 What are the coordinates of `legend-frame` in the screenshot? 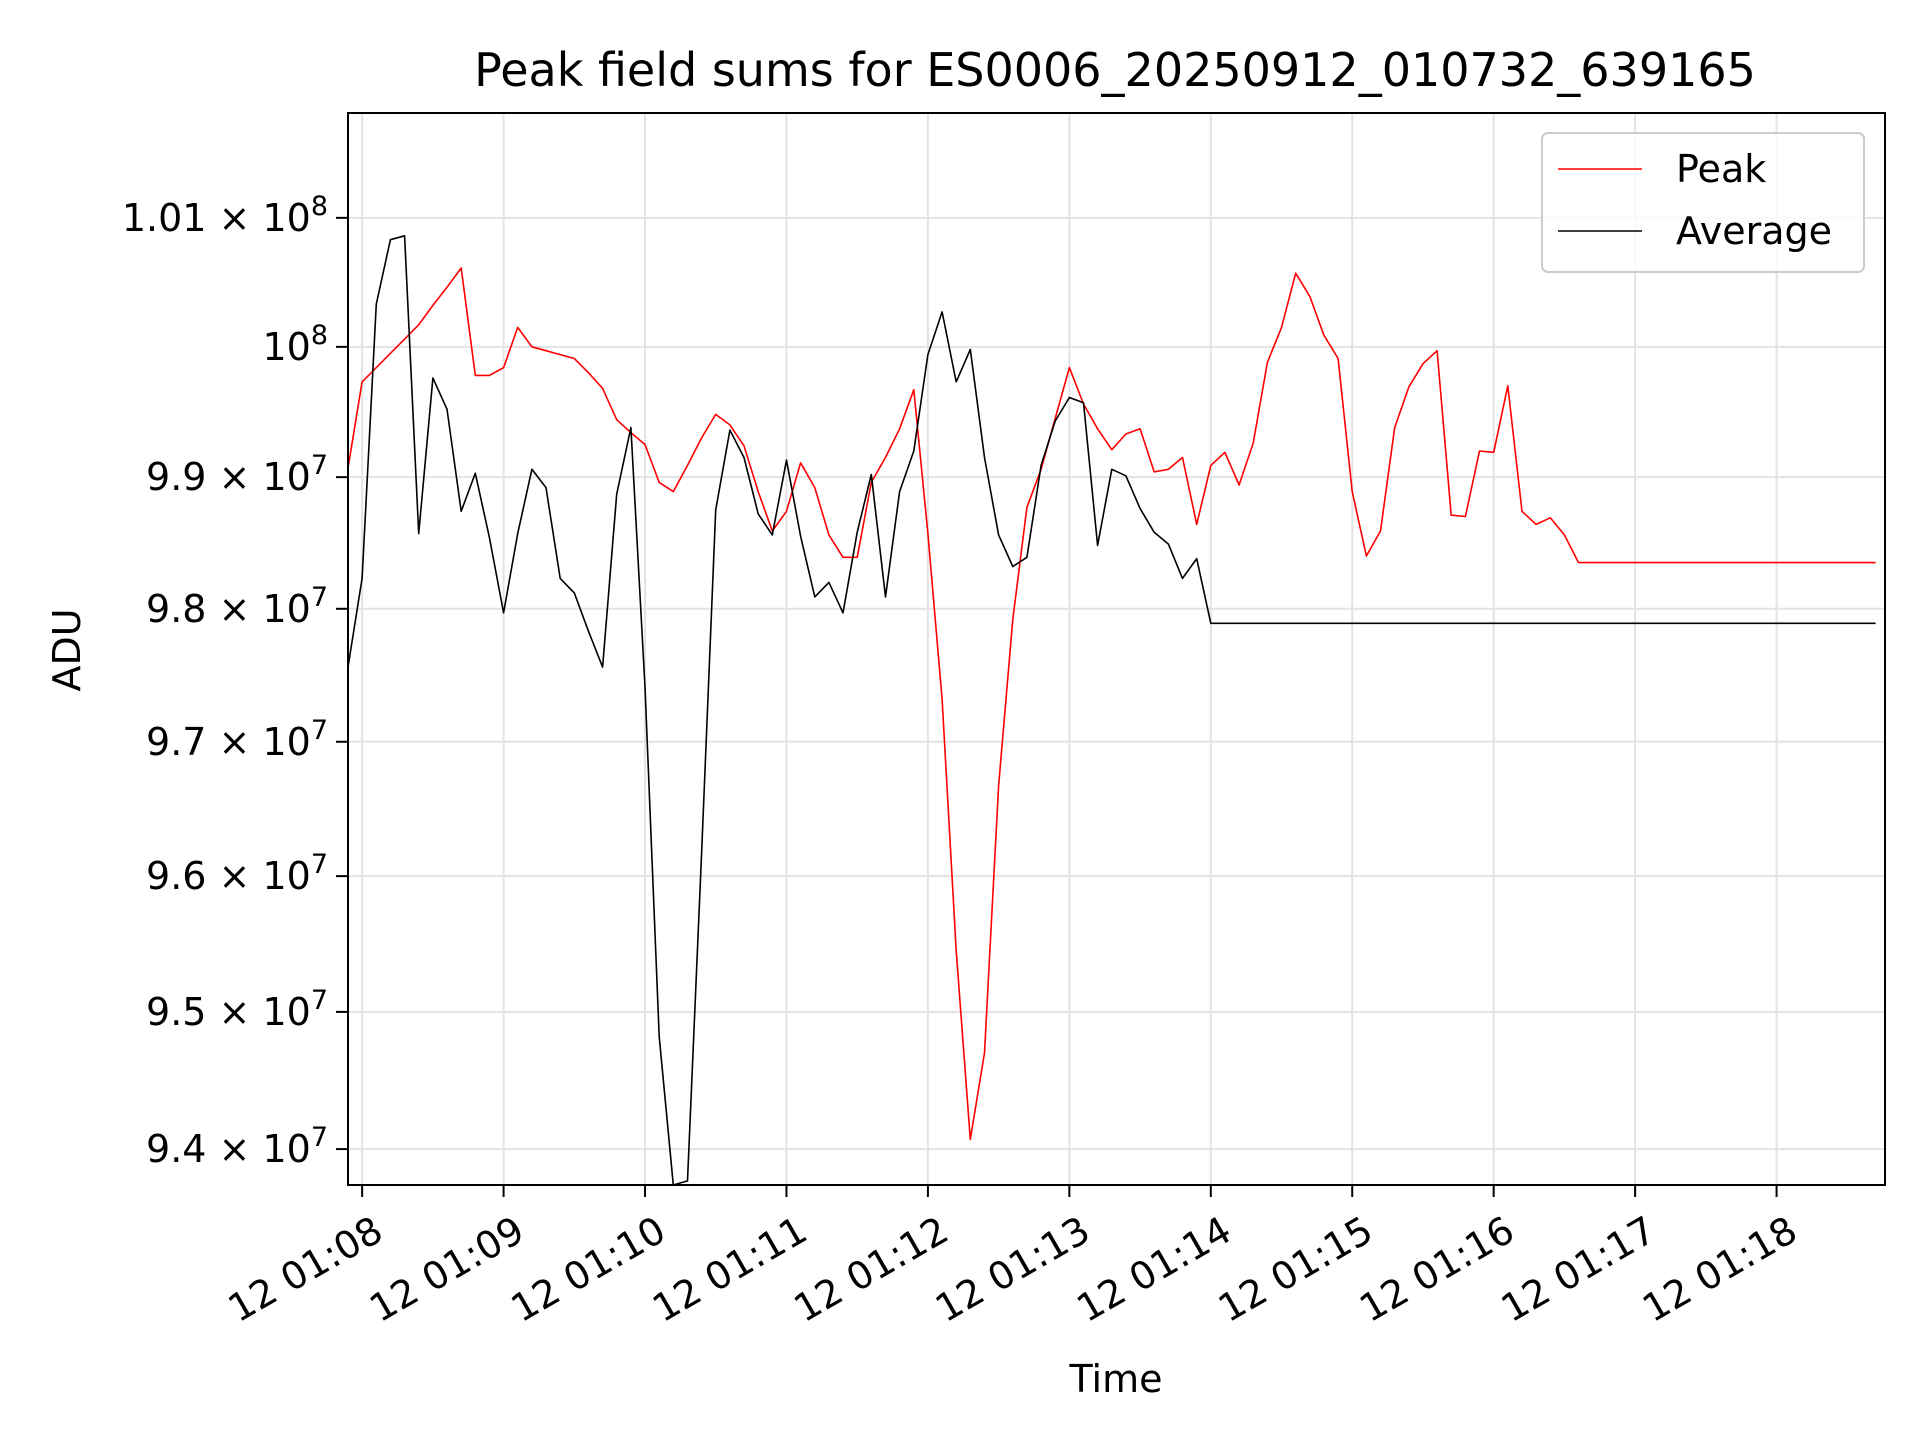 It's located at (1703, 202).